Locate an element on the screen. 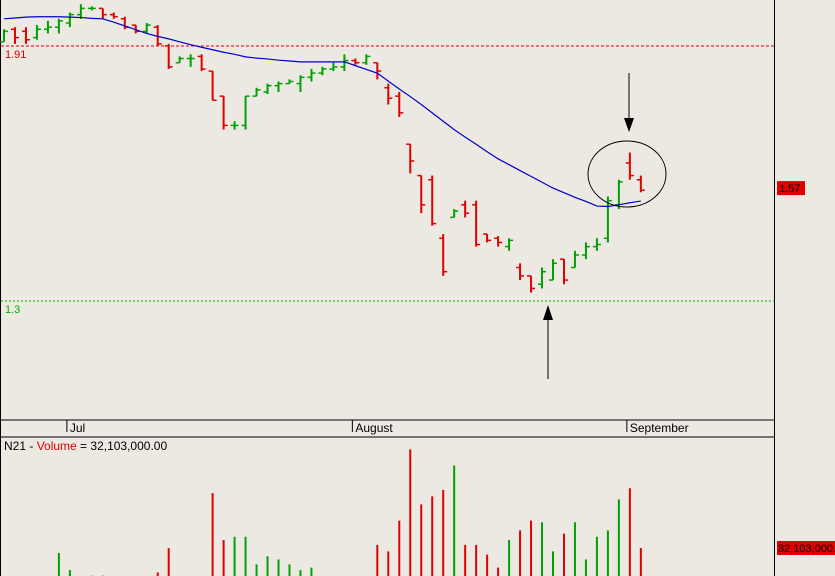 Image resolution: width=835 pixels, height=576 pixels. x-tick-label: August is located at coordinates (374, 428).